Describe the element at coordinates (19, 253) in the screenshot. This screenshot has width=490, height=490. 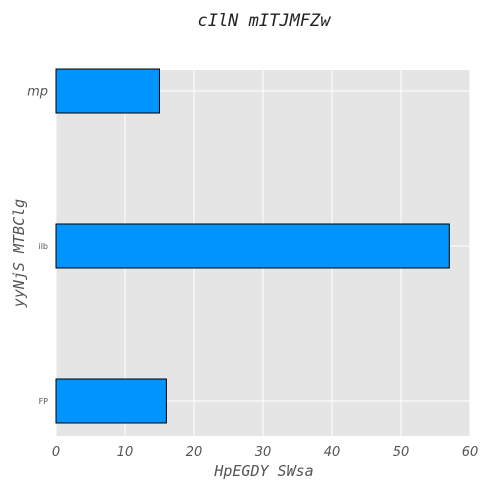
I see `y-axis-label: yyNjS MTBClg` at that location.